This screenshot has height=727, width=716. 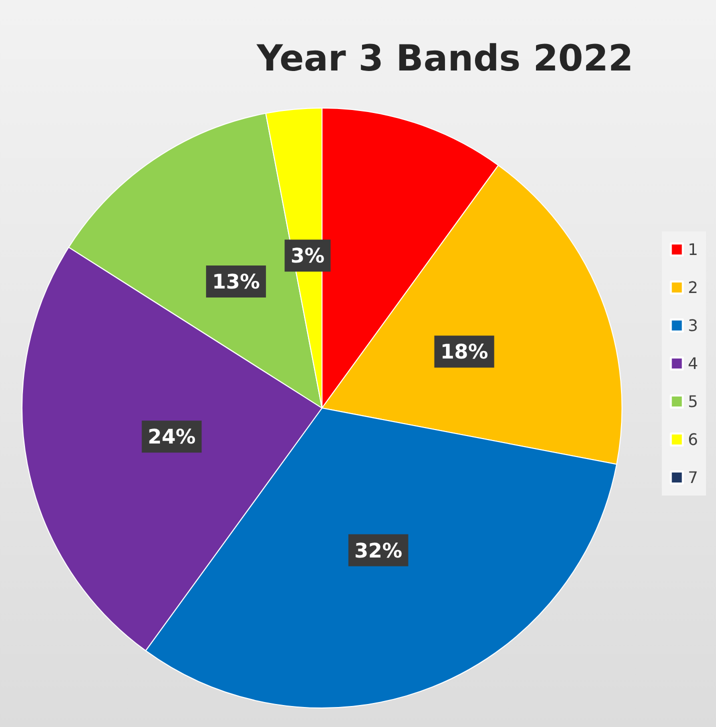 I want to click on legend-label: 5, so click(x=693, y=401).